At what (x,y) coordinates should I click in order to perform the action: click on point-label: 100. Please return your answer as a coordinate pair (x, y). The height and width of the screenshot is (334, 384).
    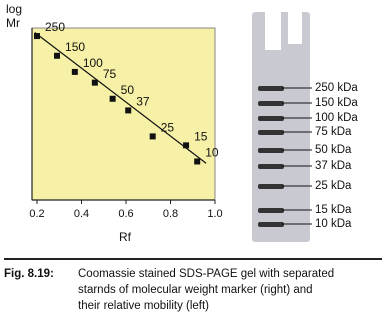
    Looking at the image, I should click on (93, 63).